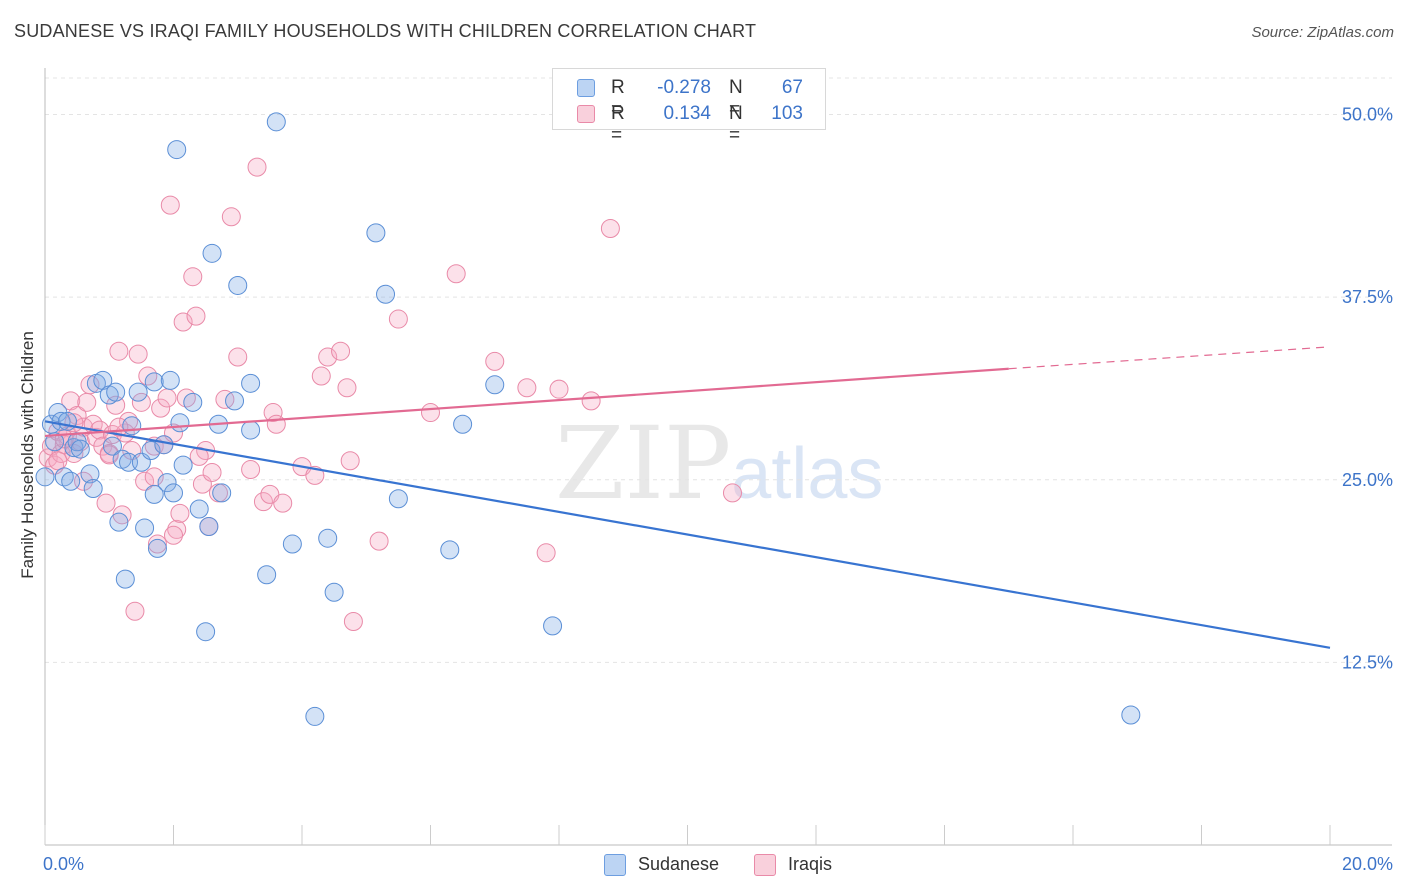 The height and width of the screenshot is (892, 1406). Describe the element at coordinates (810, 864) in the screenshot. I see `legend-label-iraqis: Iraqis` at that location.